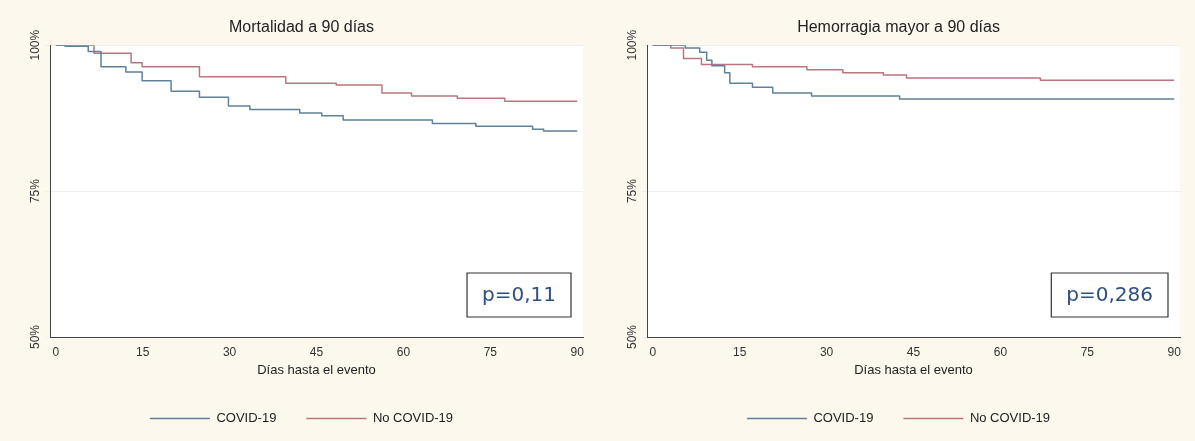  Describe the element at coordinates (301, 27) in the screenshot. I see `chart-title: Mortalidad a 90 días` at that location.